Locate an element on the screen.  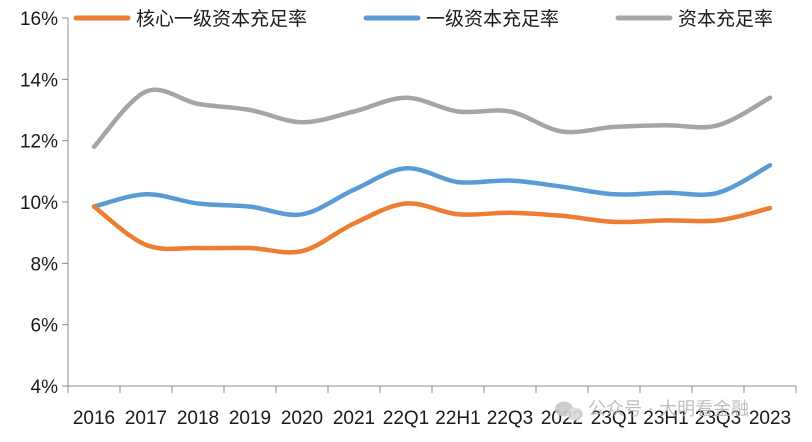
y-tick-label: 8% is located at coordinates (45, 264).